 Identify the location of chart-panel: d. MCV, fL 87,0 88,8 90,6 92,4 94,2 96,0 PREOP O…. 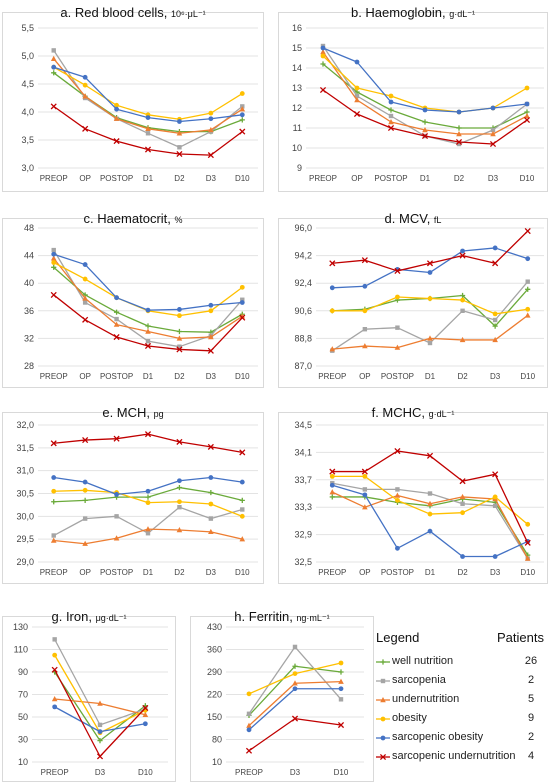
(413, 299).